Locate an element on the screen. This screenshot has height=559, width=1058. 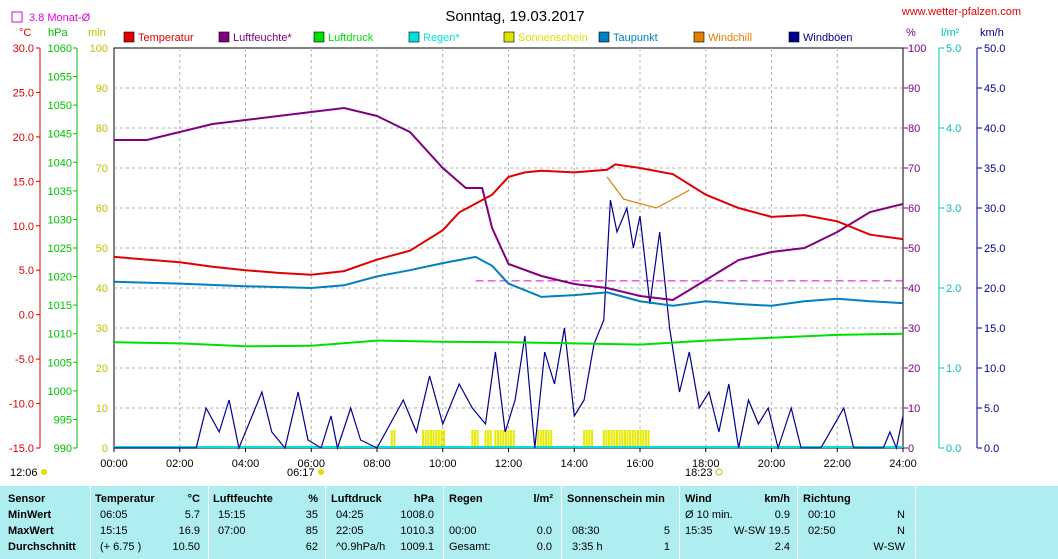
hpa-tick-label: 1040 is located at coordinates (60, 163).